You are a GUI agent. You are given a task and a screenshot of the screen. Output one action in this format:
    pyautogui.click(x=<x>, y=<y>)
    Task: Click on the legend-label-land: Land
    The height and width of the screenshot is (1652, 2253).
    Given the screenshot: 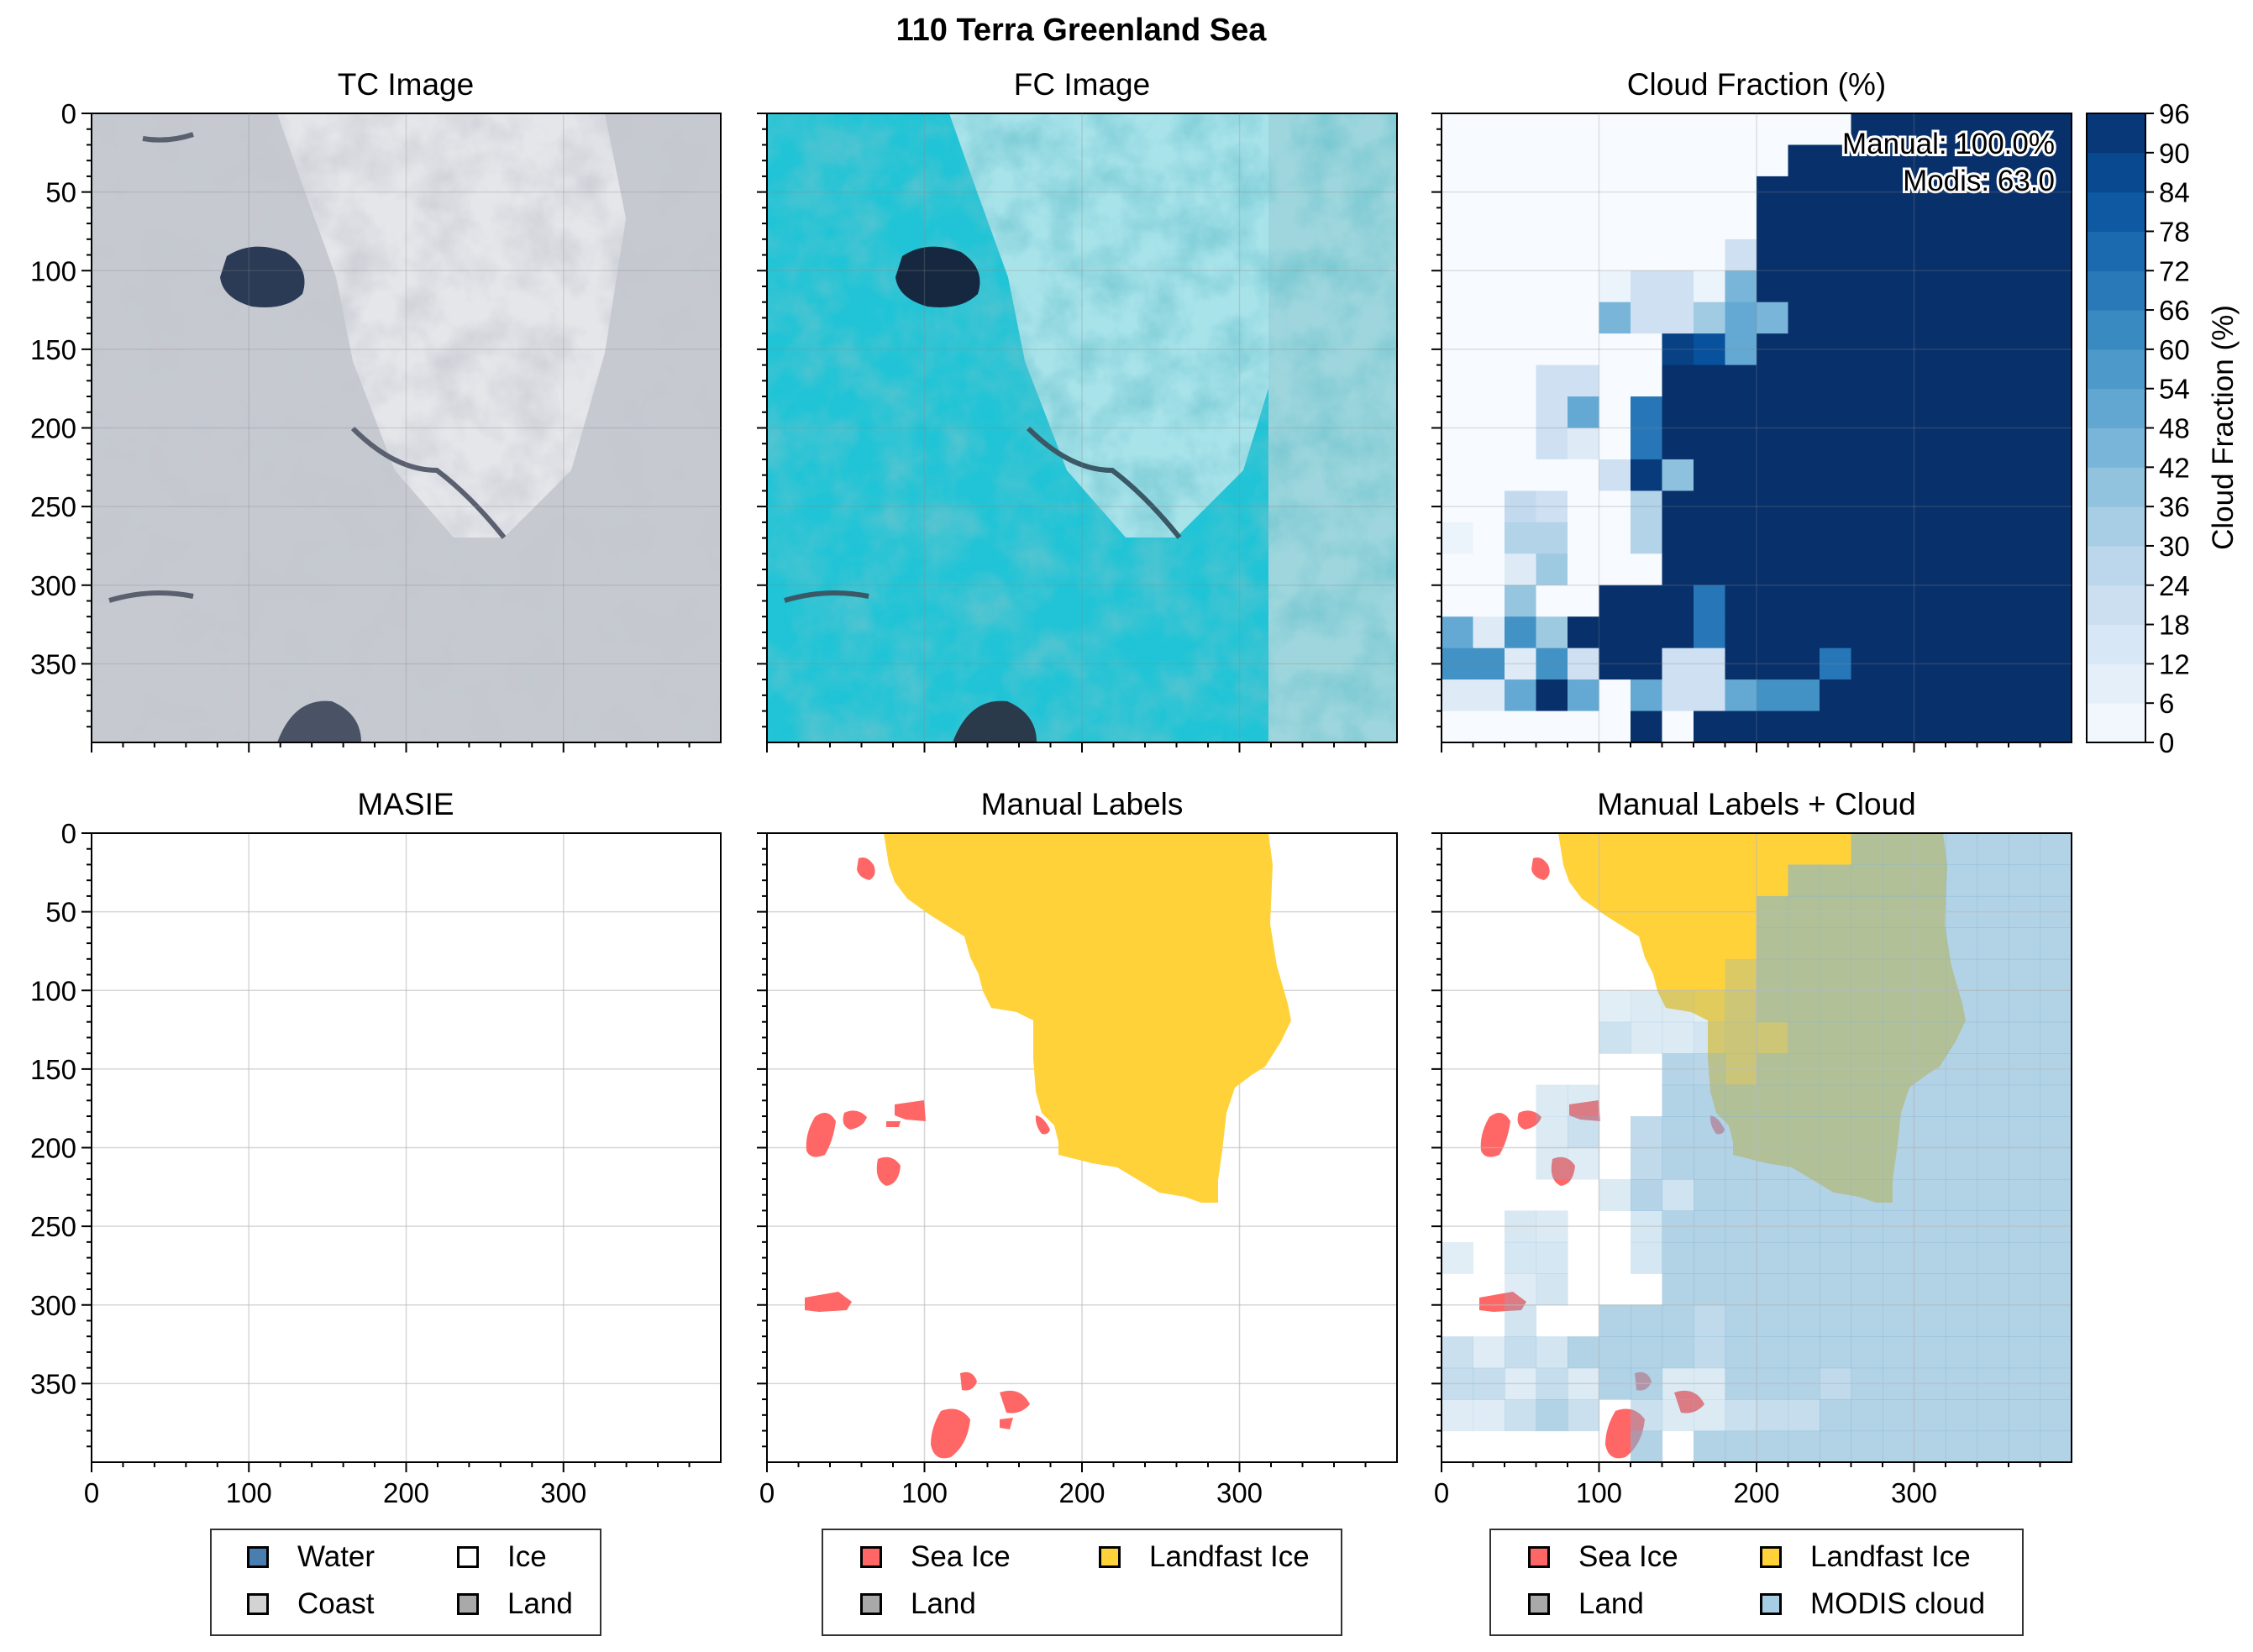 What is the action you would take?
    pyautogui.click(x=540, y=1603)
    